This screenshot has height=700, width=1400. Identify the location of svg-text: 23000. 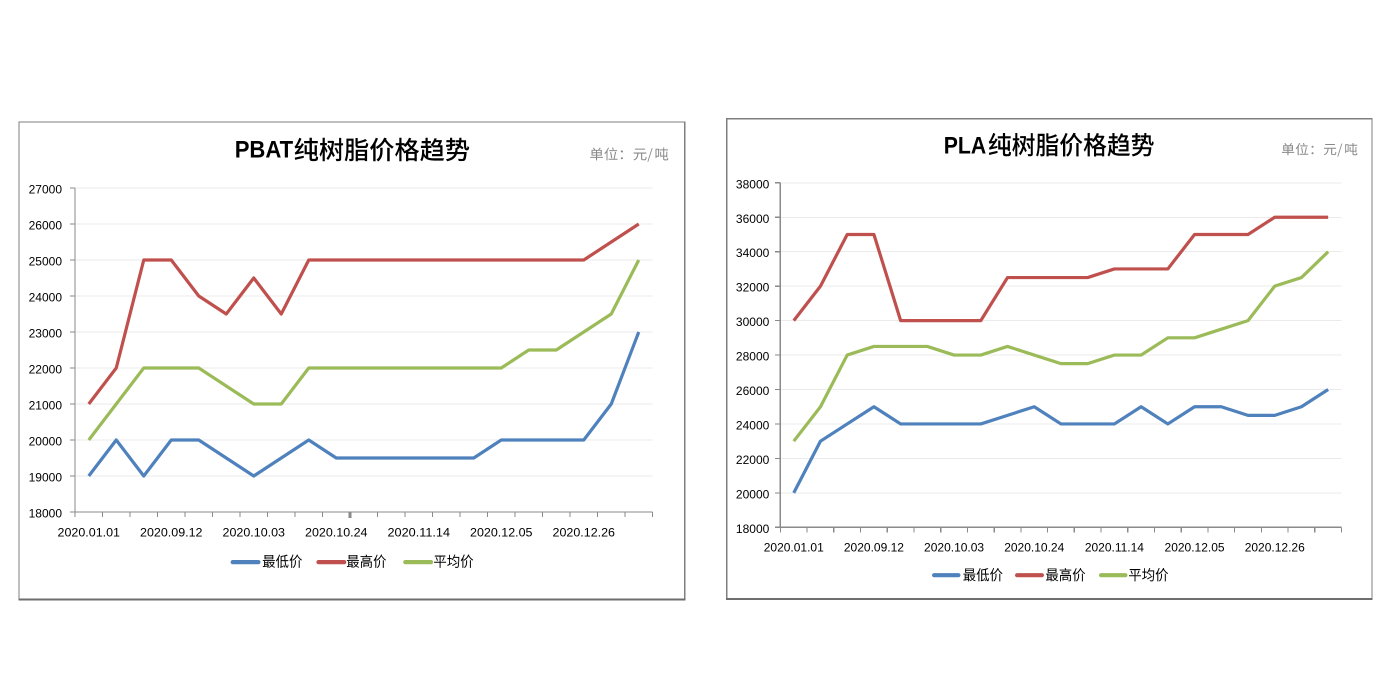
(46, 334).